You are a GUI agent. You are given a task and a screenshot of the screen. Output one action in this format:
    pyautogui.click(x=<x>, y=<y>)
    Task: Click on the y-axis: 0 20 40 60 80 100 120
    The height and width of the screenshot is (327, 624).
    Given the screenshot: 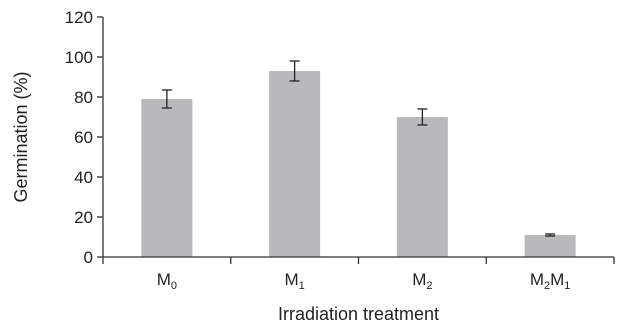 What is the action you would take?
    pyautogui.click(x=84, y=137)
    